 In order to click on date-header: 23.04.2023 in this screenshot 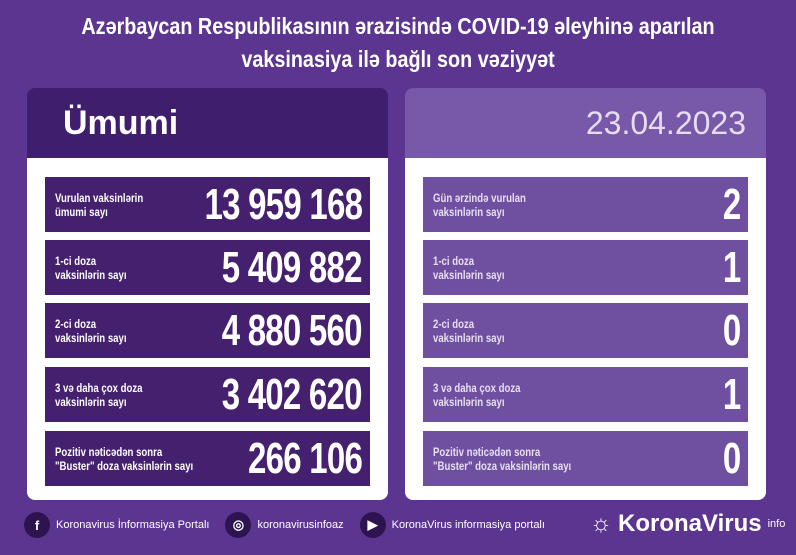, I will do `click(585, 123)`.